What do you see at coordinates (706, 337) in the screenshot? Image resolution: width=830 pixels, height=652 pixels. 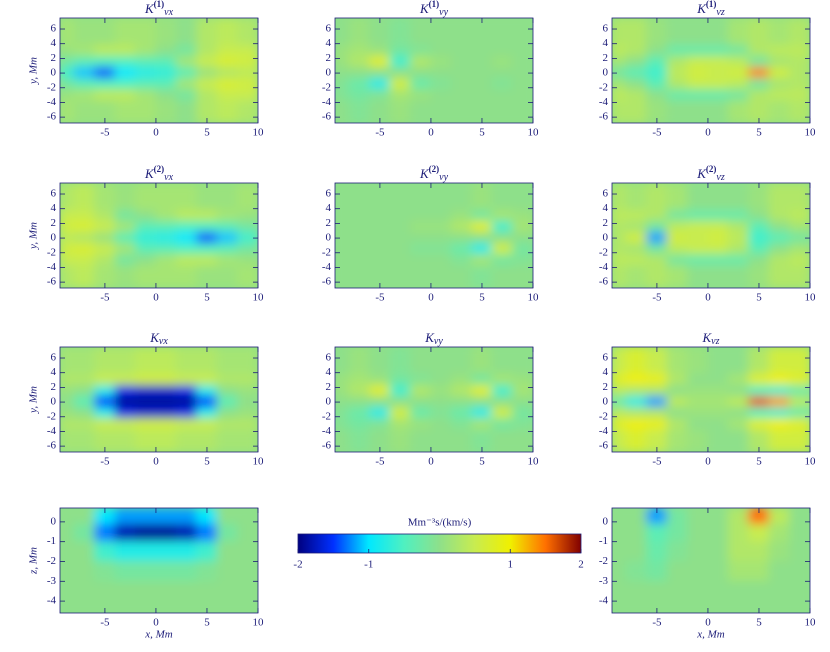 I see `title-main: K` at bounding box center [706, 337].